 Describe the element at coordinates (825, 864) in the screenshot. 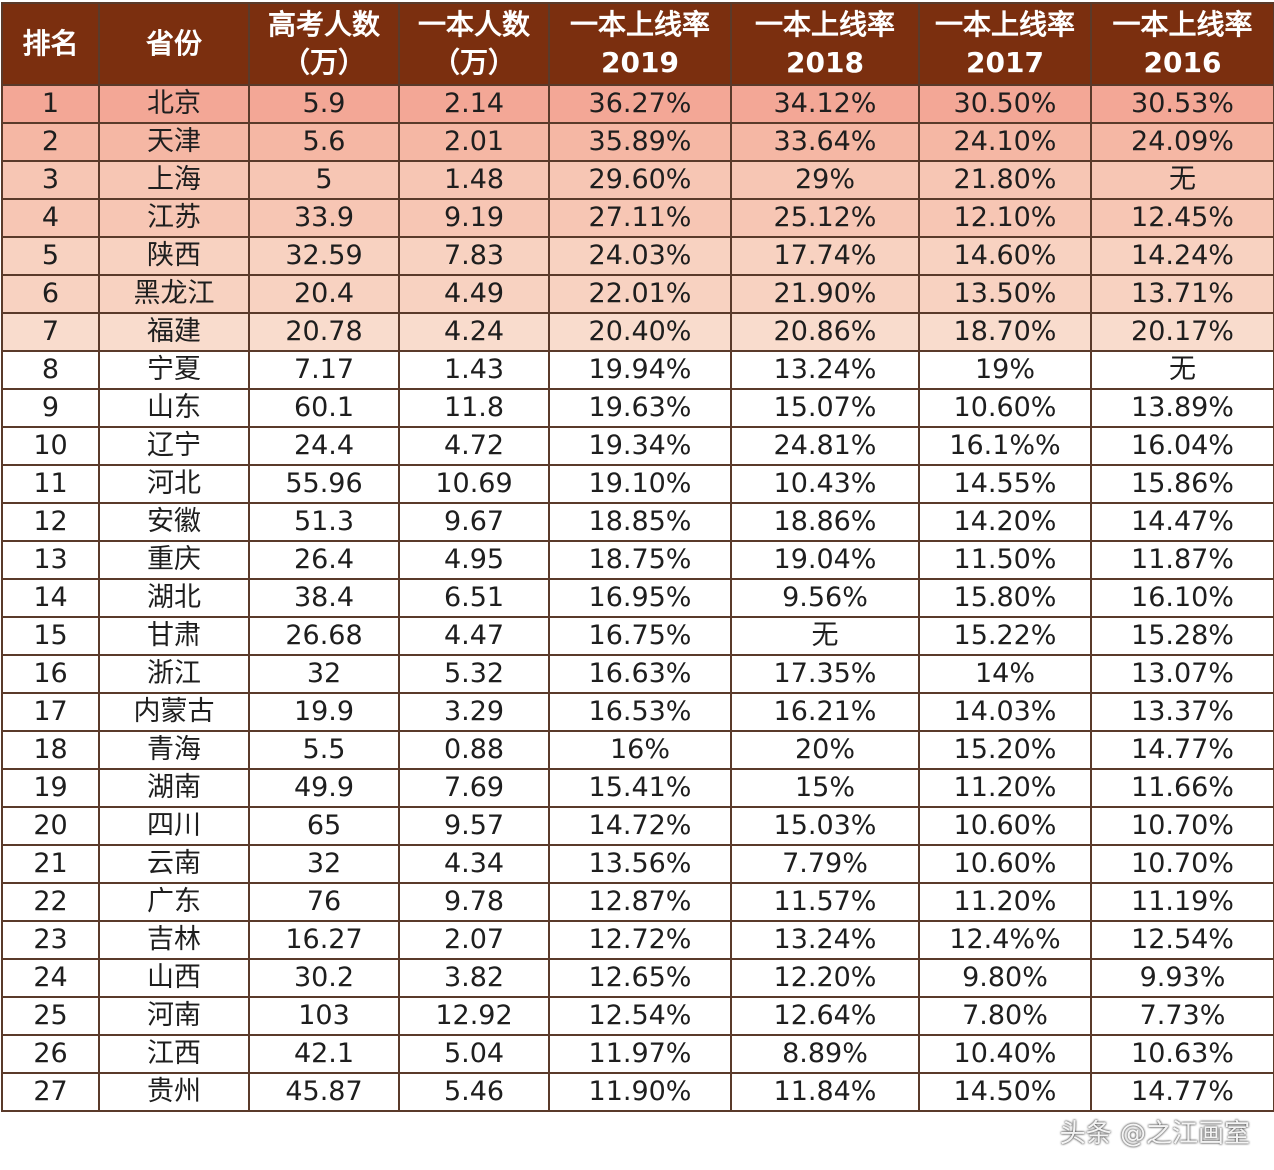

I see `cell-rate-2018: 7.79%` at that location.